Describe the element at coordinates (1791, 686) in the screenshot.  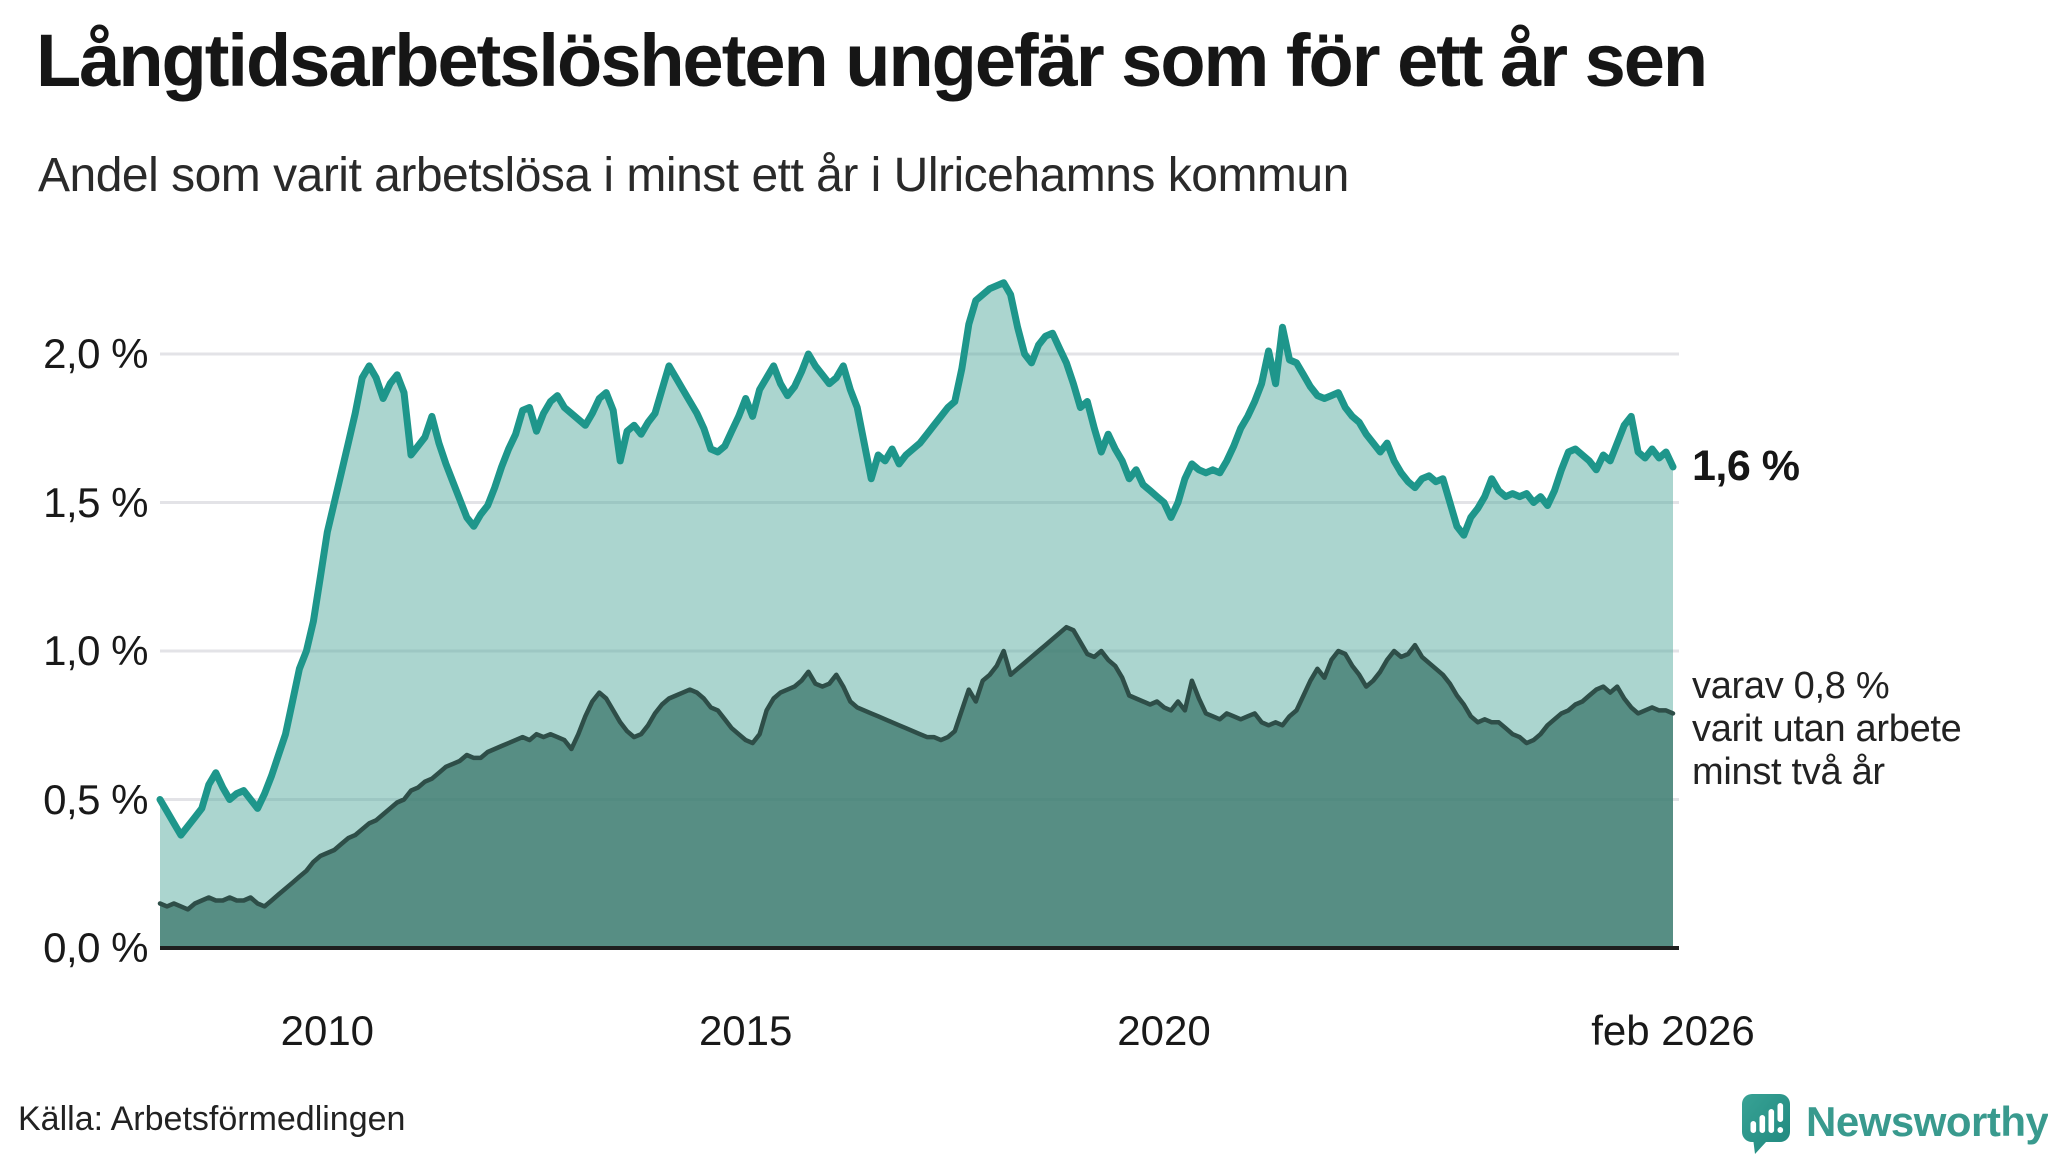
I see `secondary-series-note-line1: varav 0,8 %` at that location.